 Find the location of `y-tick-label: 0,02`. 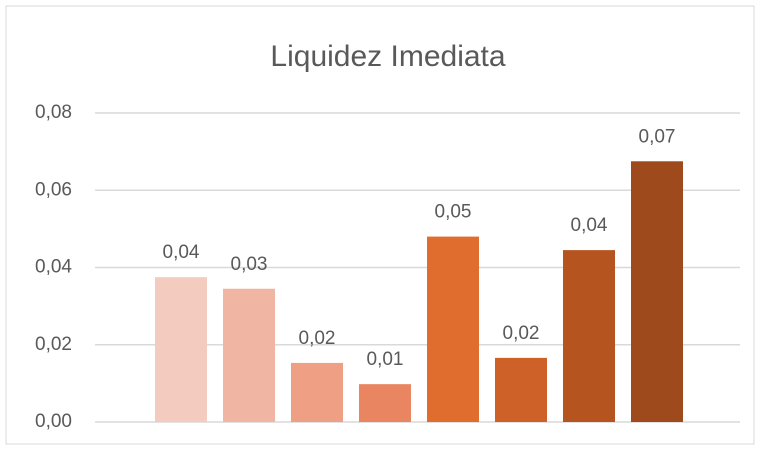

y-tick-label: 0,02 is located at coordinates (53, 344).